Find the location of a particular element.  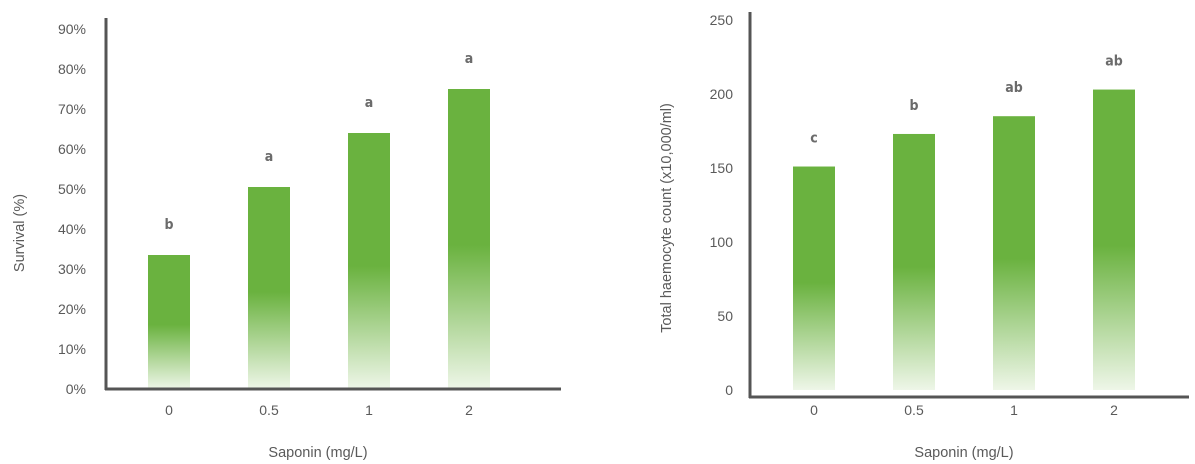

survival-y-tick-label: 40% is located at coordinates (72, 229).